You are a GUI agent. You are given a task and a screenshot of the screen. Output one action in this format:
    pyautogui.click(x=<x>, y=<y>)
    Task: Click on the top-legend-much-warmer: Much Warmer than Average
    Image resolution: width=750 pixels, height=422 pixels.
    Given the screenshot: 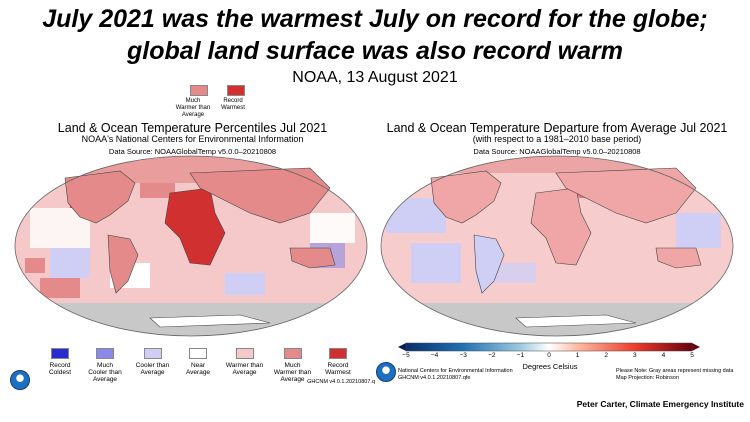 What is the action you would take?
    pyautogui.click(x=194, y=102)
    